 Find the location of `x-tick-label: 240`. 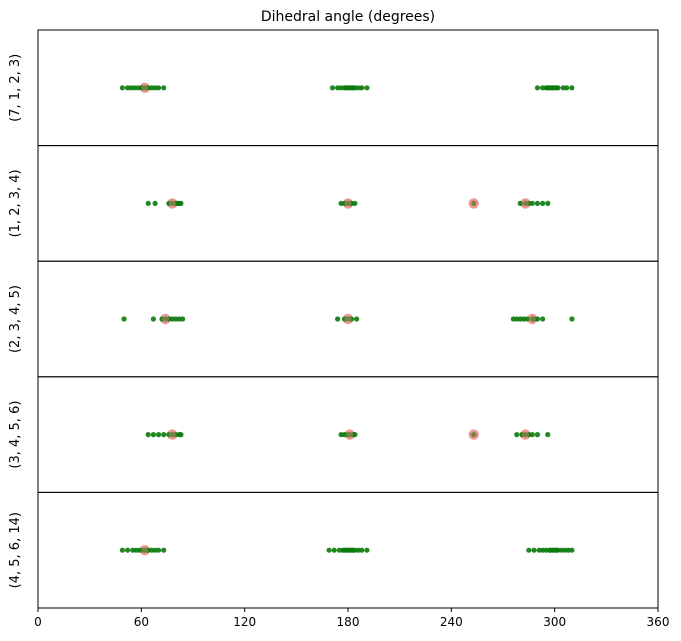

x-tick-label: 240 is located at coordinates (451, 622).